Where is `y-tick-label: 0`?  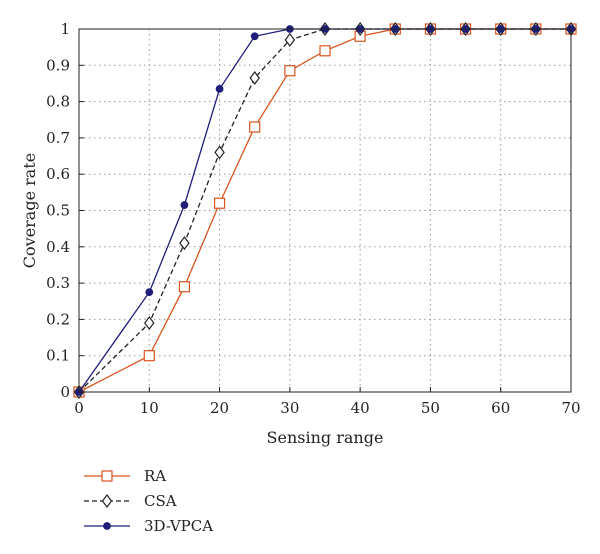 y-tick-label: 0 is located at coordinates (65, 392).